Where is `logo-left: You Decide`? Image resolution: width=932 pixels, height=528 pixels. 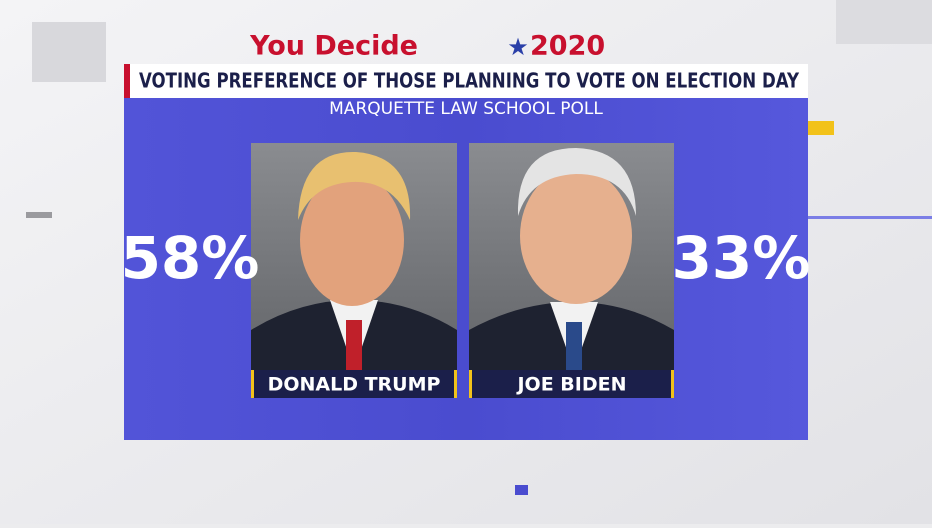
logo-left: You Decide is located at coordinates (333, 46).